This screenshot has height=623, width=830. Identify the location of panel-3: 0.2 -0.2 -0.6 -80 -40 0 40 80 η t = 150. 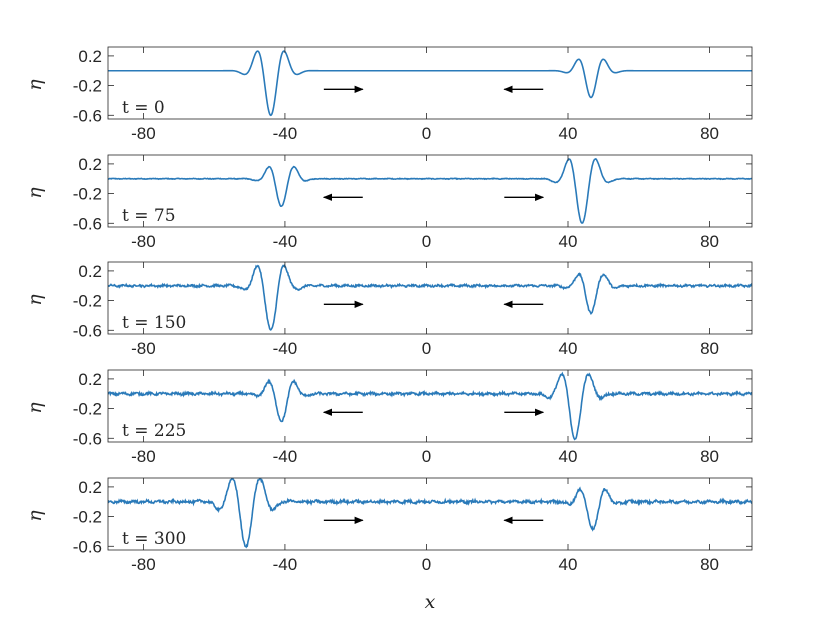
(388, 309).